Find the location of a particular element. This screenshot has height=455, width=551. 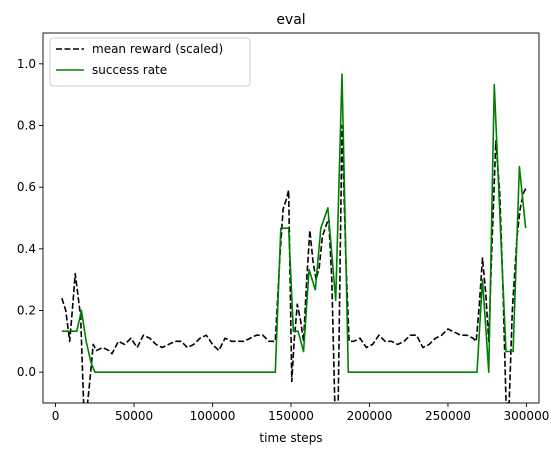

y-tick-label: 0.4 is located at coordinates (26, 249).